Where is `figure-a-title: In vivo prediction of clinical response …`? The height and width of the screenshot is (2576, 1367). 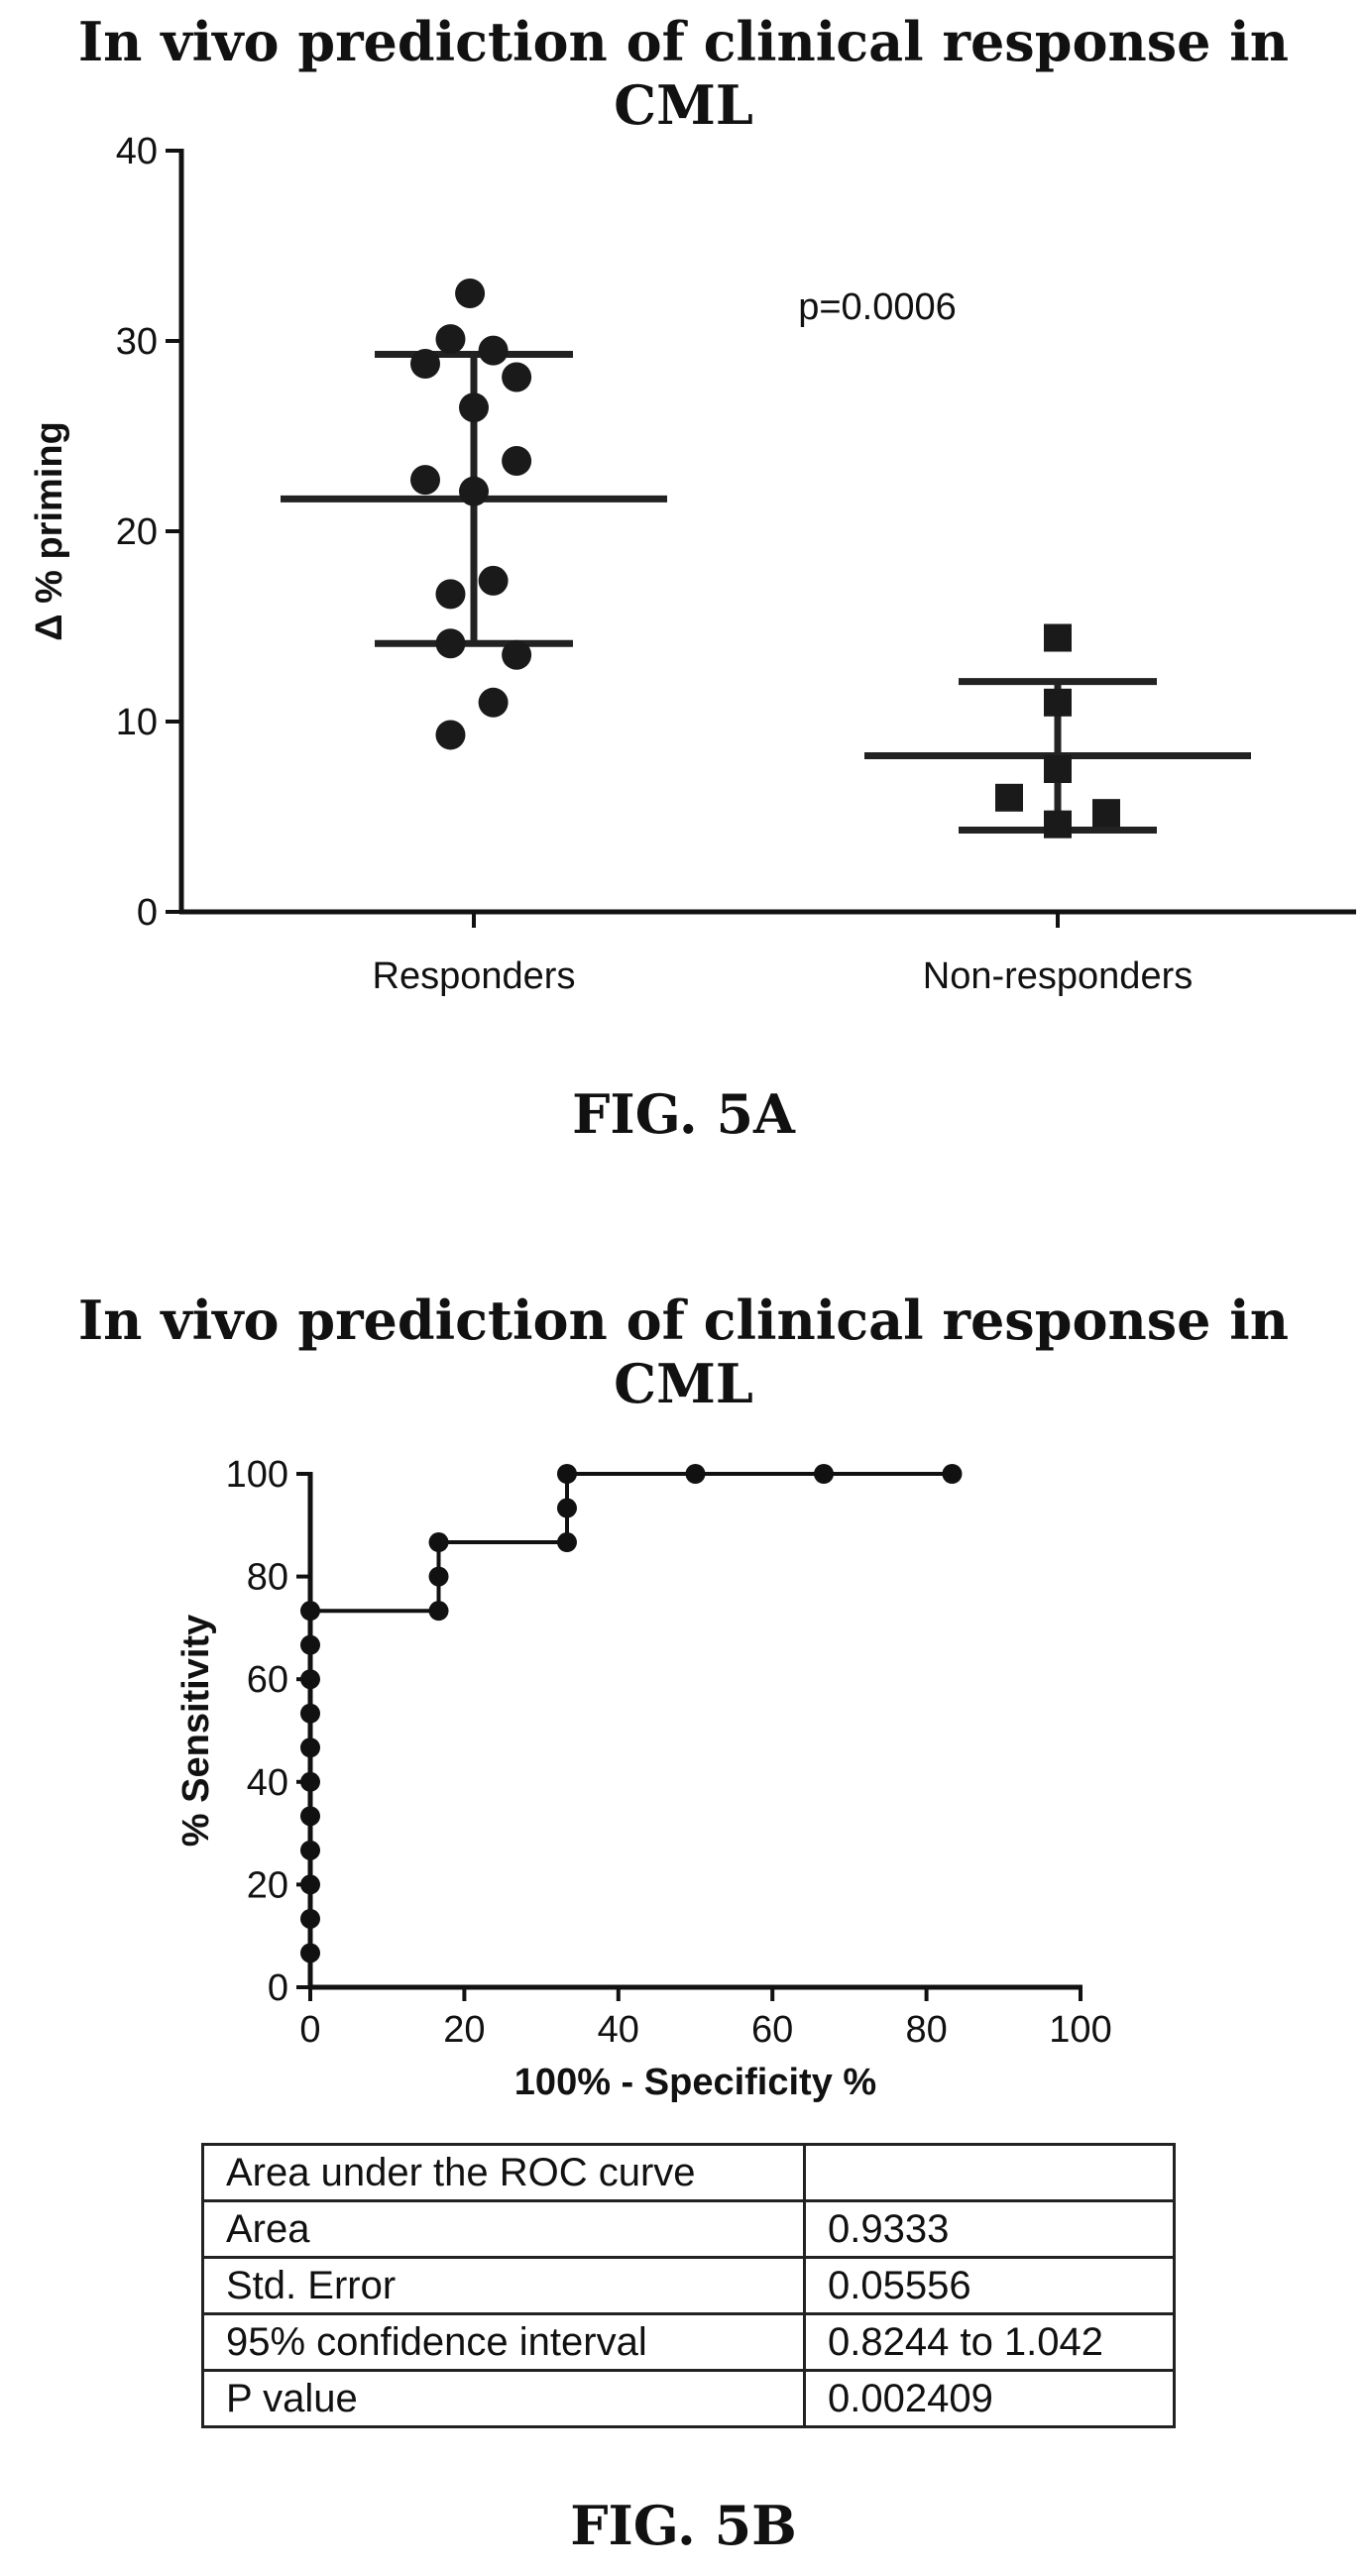 figure-a-title: In vivo prediction of clinical response … is located at coordinates (683, 73).